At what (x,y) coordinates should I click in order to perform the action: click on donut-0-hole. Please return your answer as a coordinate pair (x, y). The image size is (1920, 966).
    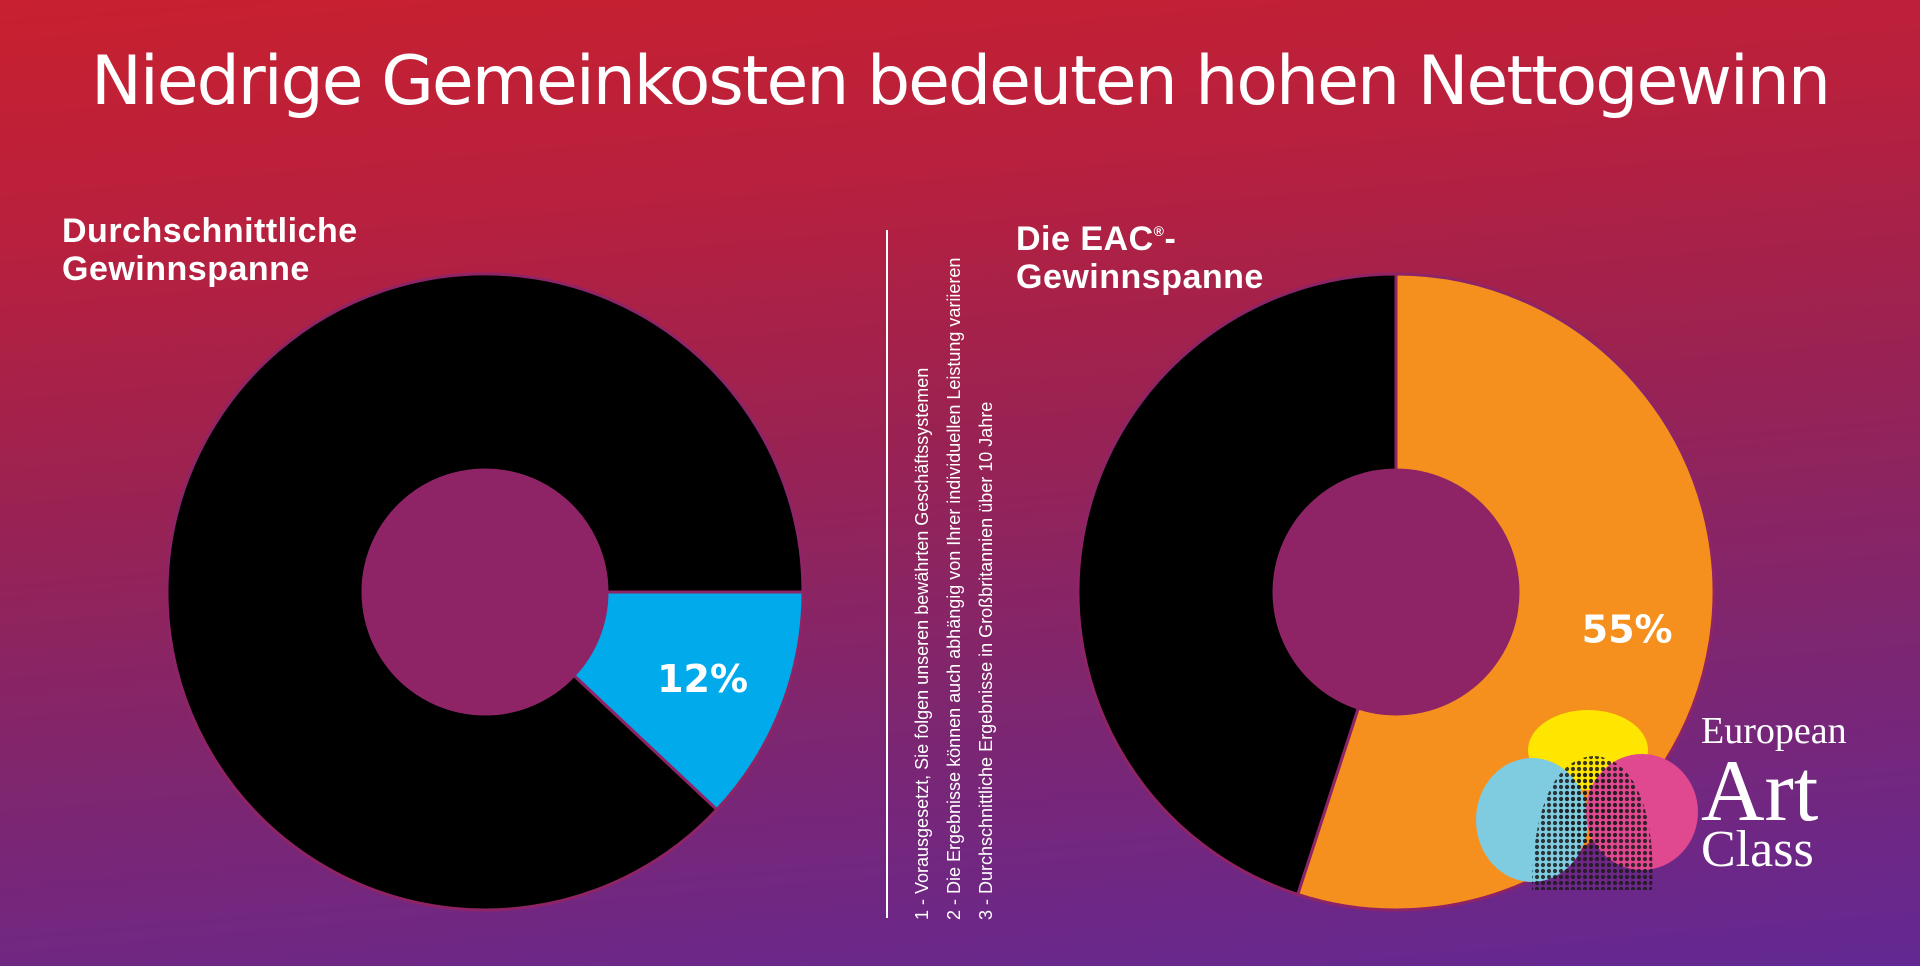
    Looking at the image, I should click on (485, 592).